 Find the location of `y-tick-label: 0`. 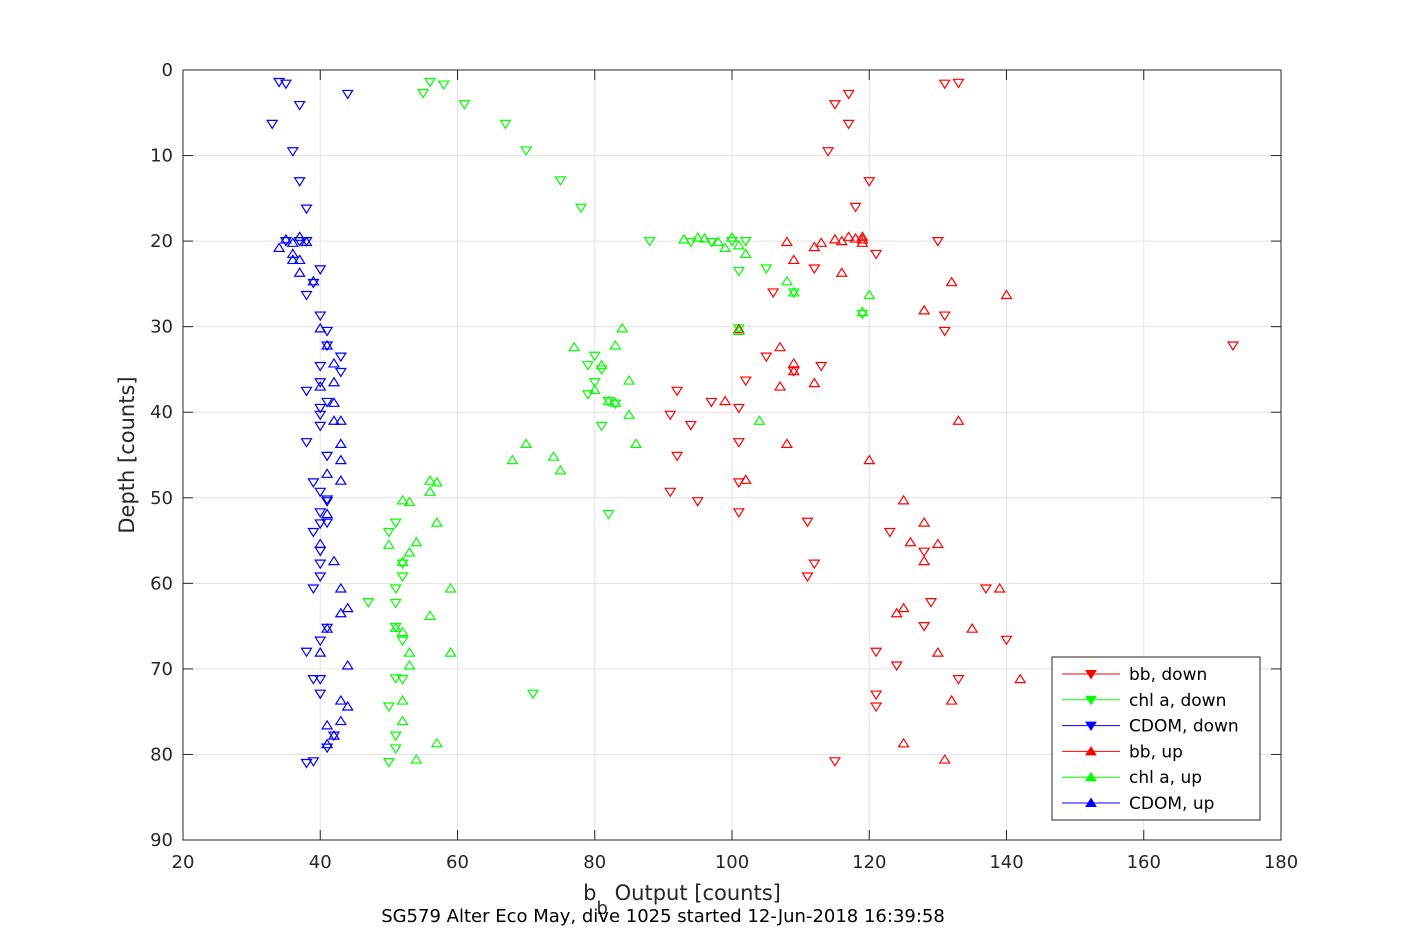

y-tick-label: 0 is located at coordinates (167, 70).